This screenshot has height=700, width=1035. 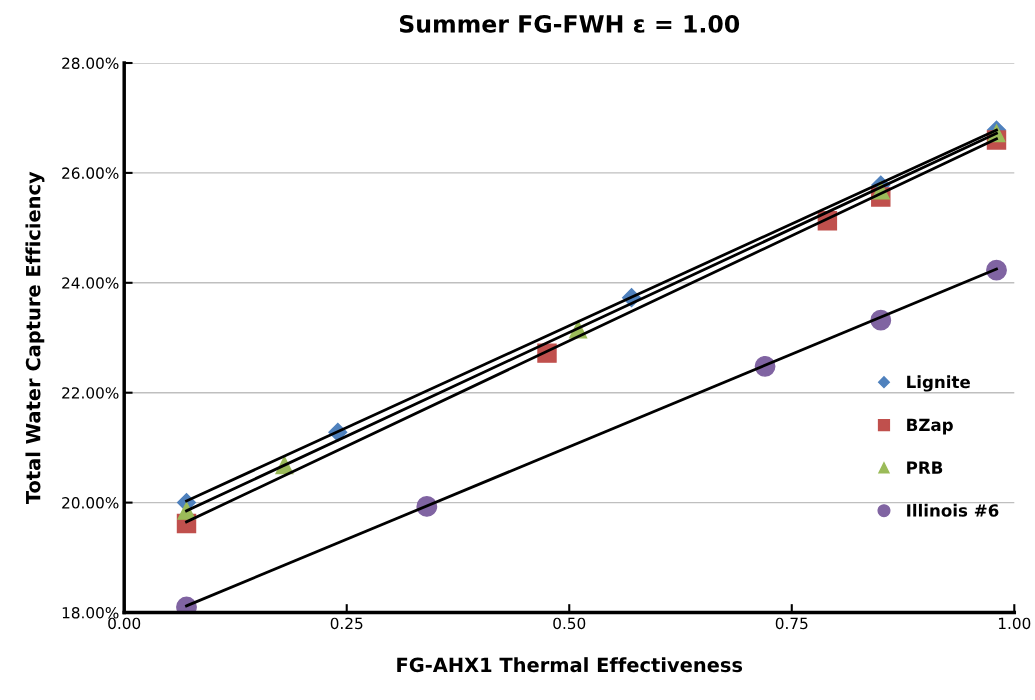 I want to click on x-axis-title: FG-AHX1 Thermal Effectiveness, so click(x=570, y=665).